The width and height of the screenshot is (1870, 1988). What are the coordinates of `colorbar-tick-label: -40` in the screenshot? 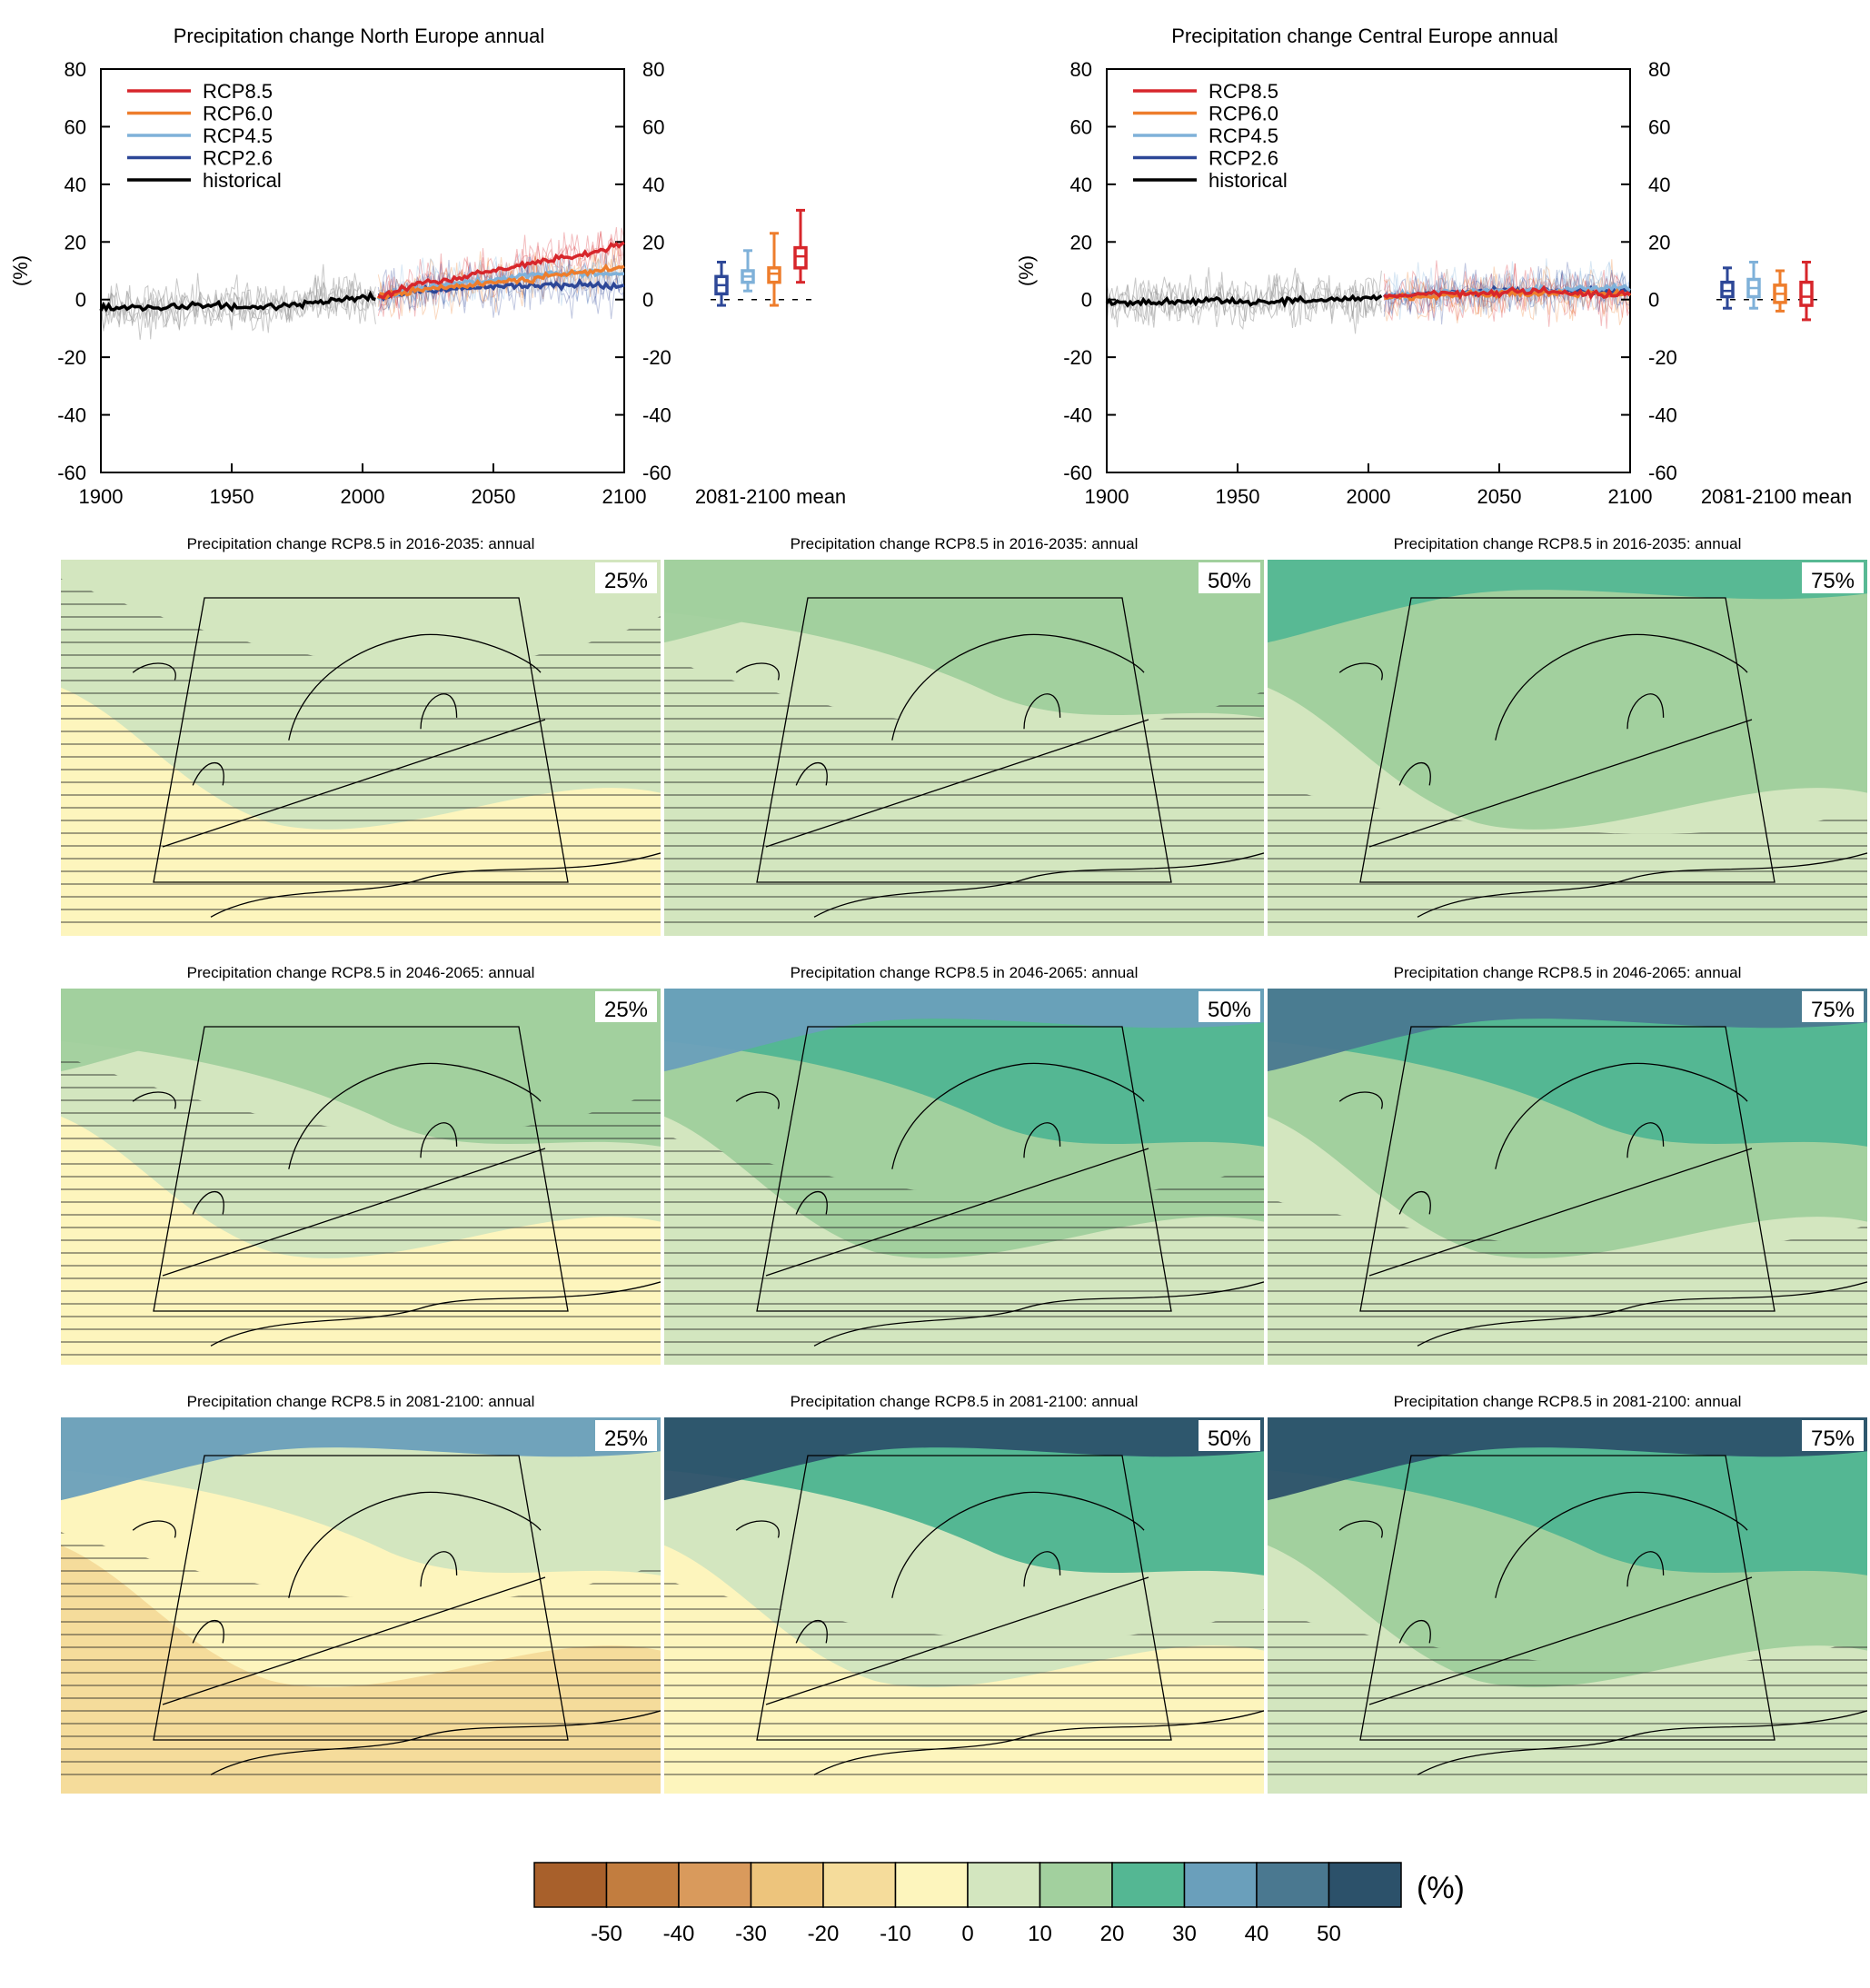 It's located at (679, 1934).